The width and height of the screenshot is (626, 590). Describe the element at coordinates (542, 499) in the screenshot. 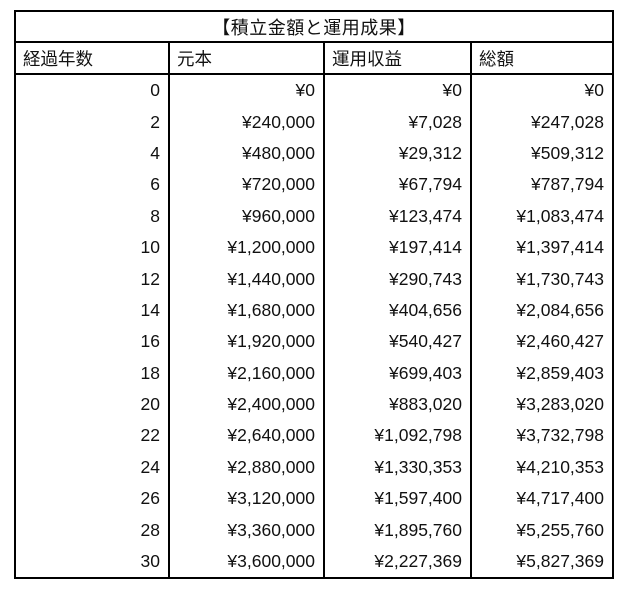

I see `total-cell: ¥4,717,400` at that location.